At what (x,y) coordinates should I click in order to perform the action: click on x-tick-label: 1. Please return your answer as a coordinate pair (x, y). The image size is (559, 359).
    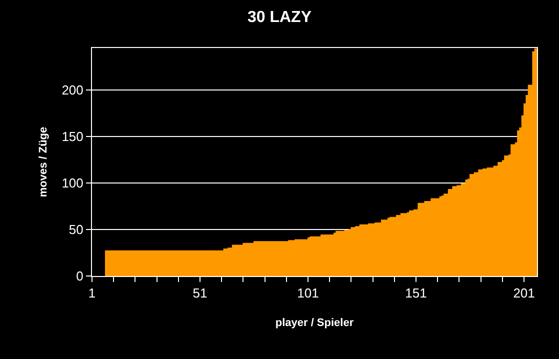
    Looking at the image, I should click on (92, 293).